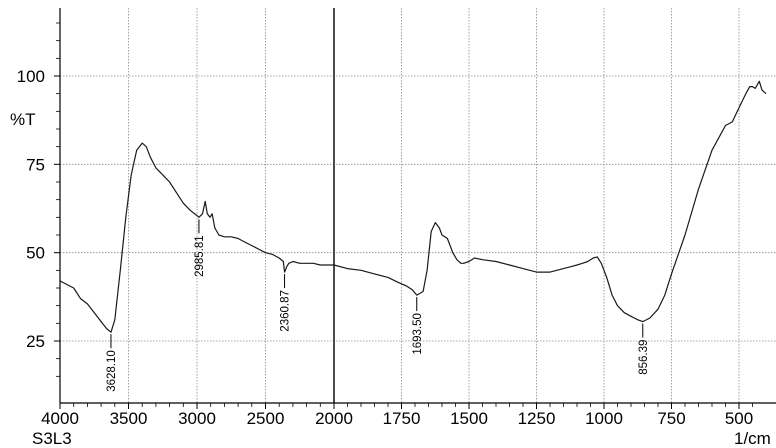 The height and width of the screenshot is (448, 776). Describe the element at coordinates (537, 418) in the screenshot. I see `x-tick-label: 1250` at that location.